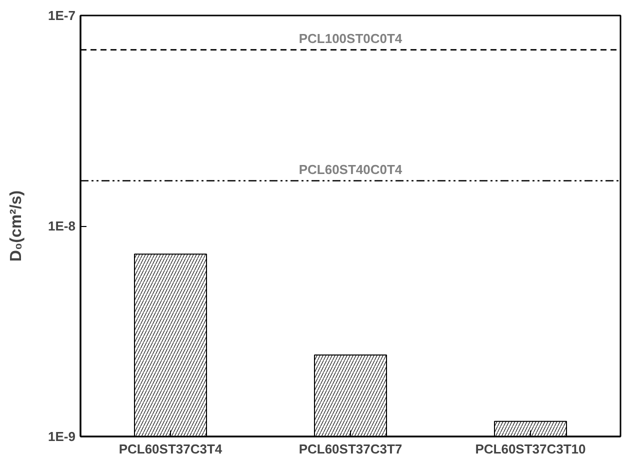  Describe the element at coordinates (530, 449) in the screenshot. I see `x-tick-label: PCL60ST37C3T10` at that location.